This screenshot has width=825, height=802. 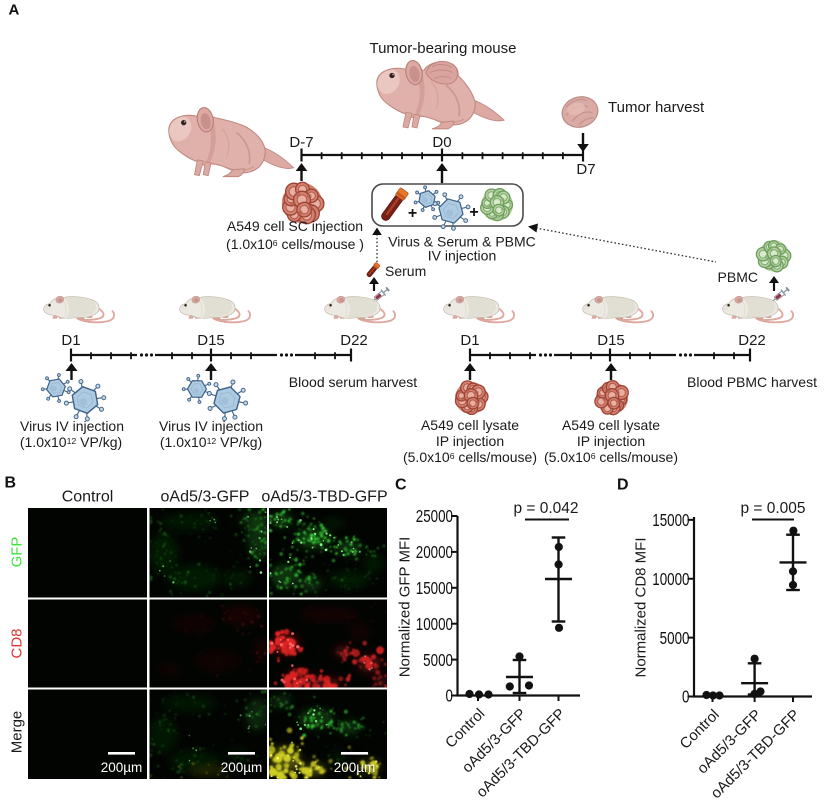 I want to click on svg-text: Blood serum harvest, so click(x=353, y=382).